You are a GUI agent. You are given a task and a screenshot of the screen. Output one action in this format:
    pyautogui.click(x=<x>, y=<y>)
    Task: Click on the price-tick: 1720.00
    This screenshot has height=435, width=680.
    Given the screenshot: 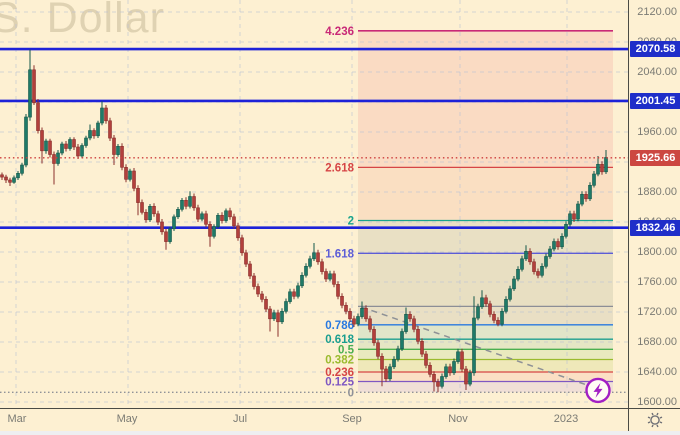 What is the action you would take?
    pyautogui.click(x=657, y=311)
    